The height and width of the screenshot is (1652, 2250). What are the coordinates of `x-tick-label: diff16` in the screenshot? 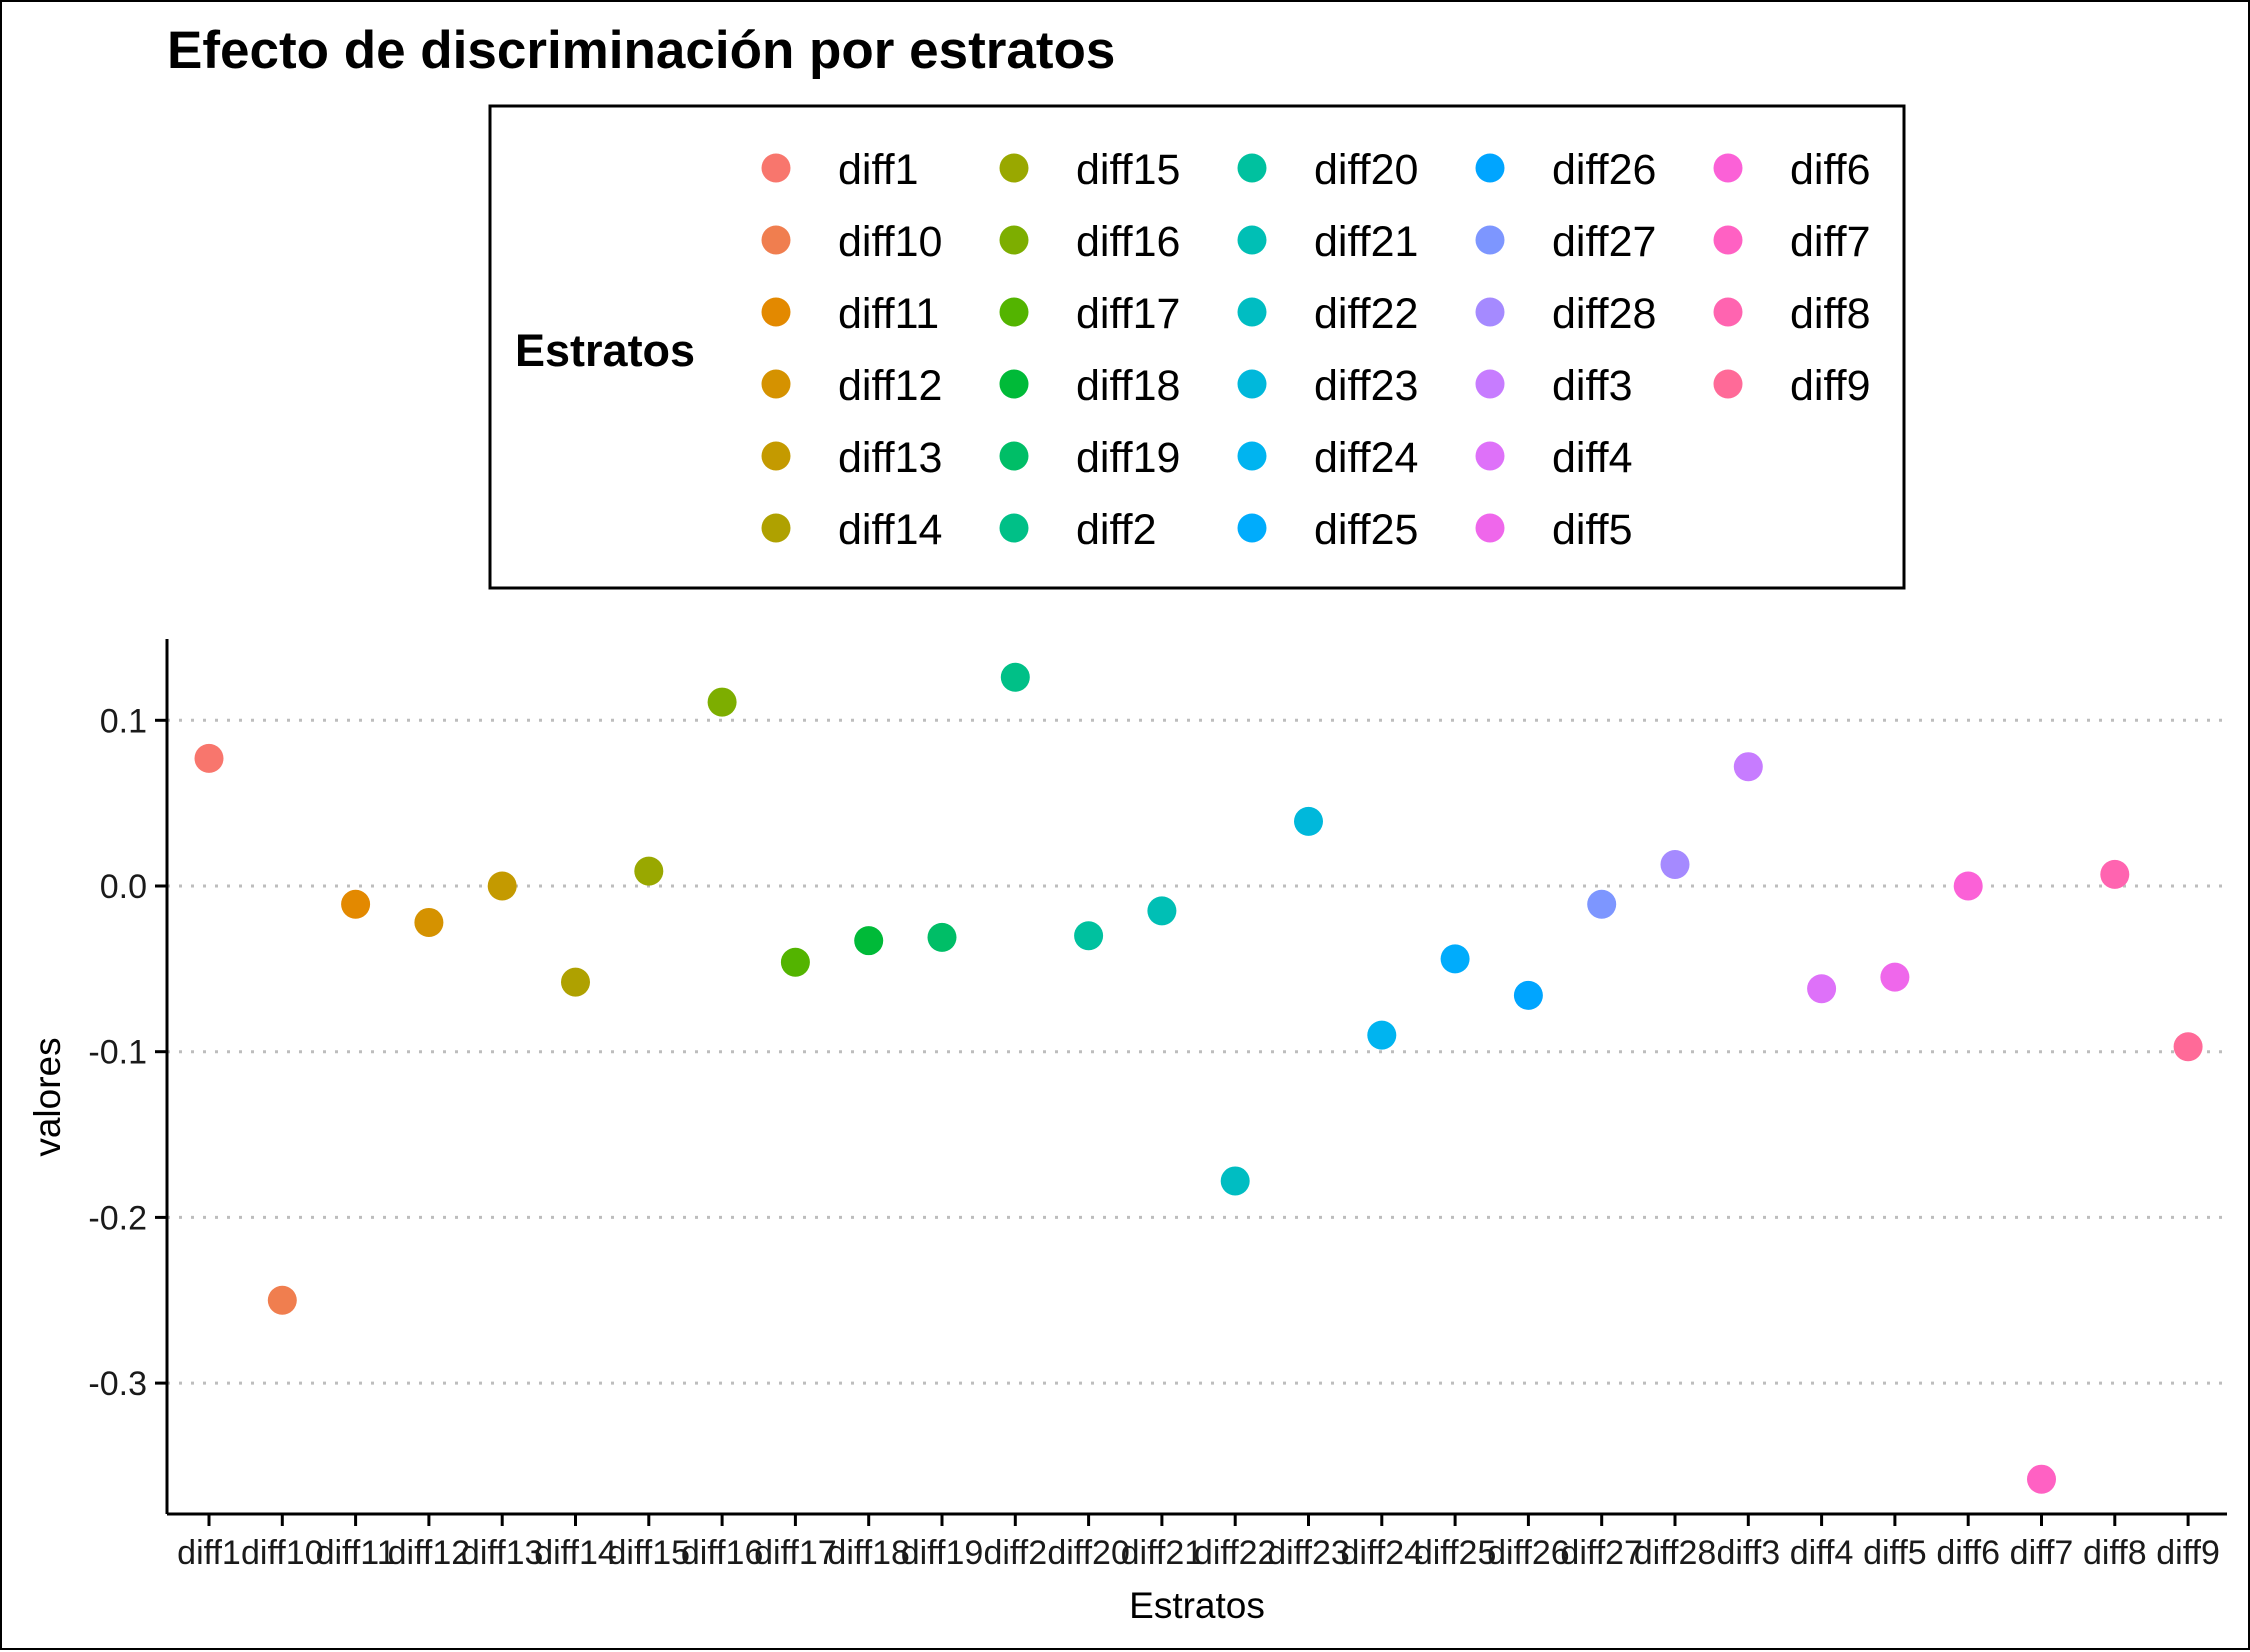 It's located at (722, 1553).